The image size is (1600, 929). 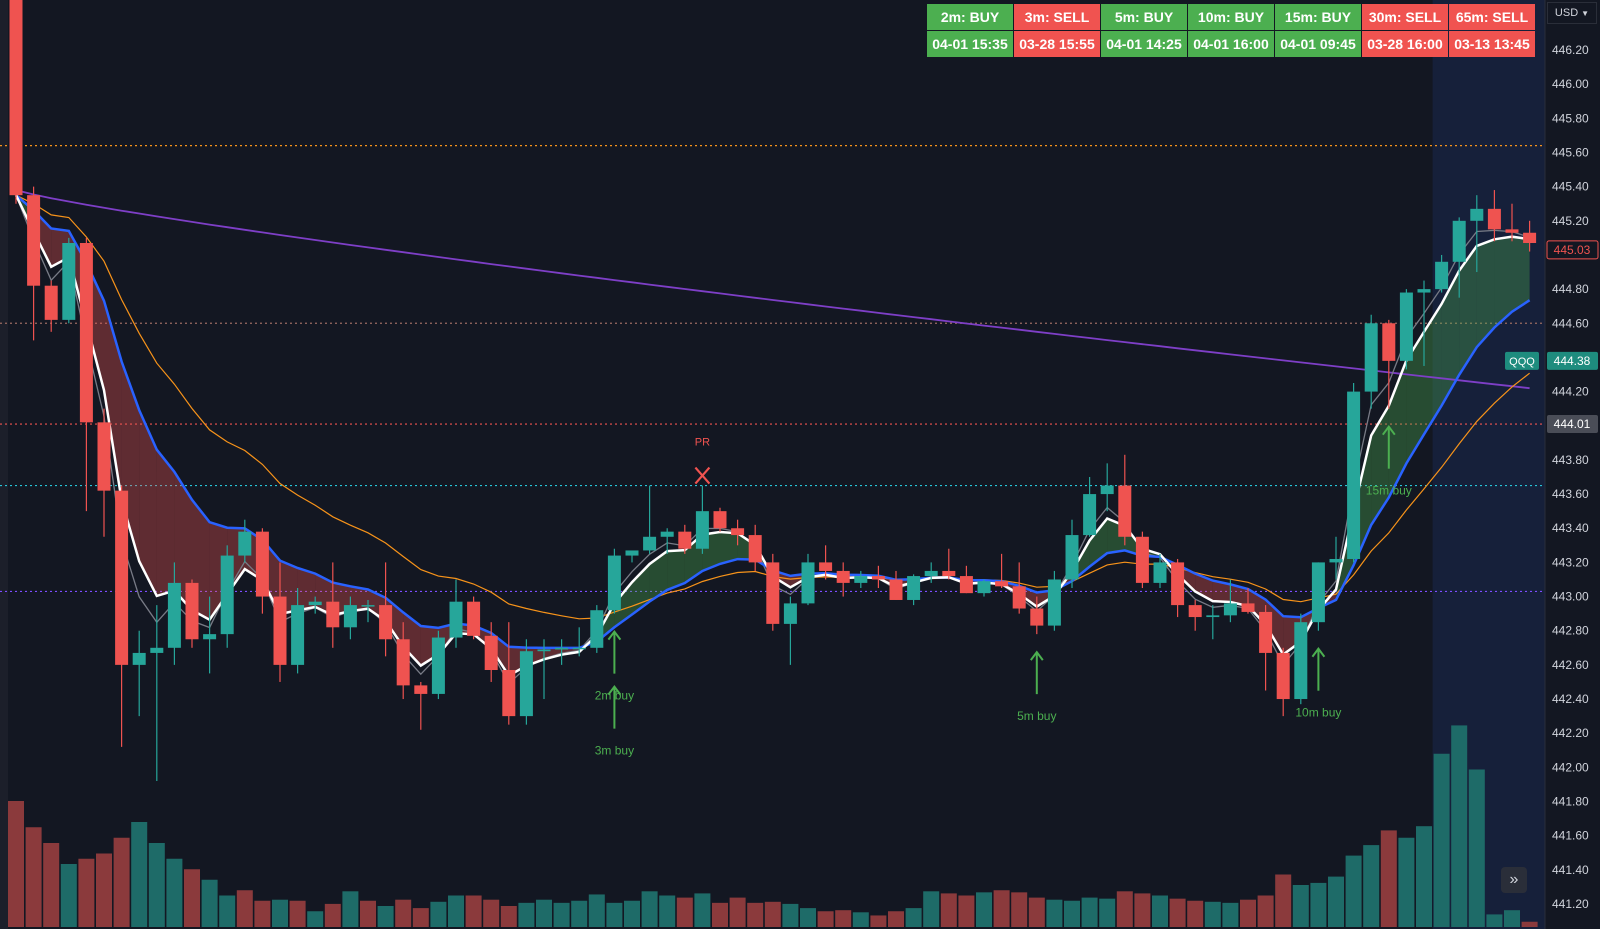 I want to click on x-mark-icon, so click(x=702, y=475).